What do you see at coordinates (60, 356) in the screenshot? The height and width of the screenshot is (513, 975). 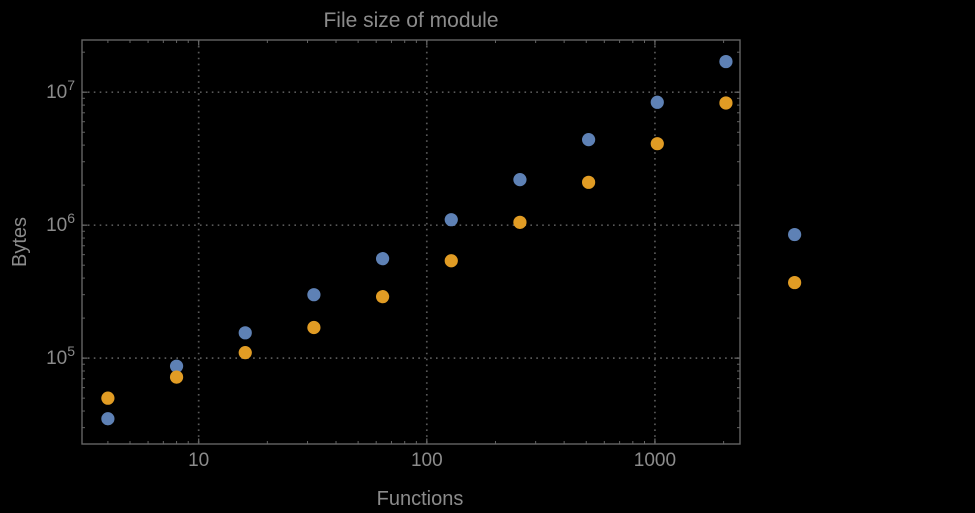 I see `y-tick-label: 10⁵` at bounding box center [60, 356].